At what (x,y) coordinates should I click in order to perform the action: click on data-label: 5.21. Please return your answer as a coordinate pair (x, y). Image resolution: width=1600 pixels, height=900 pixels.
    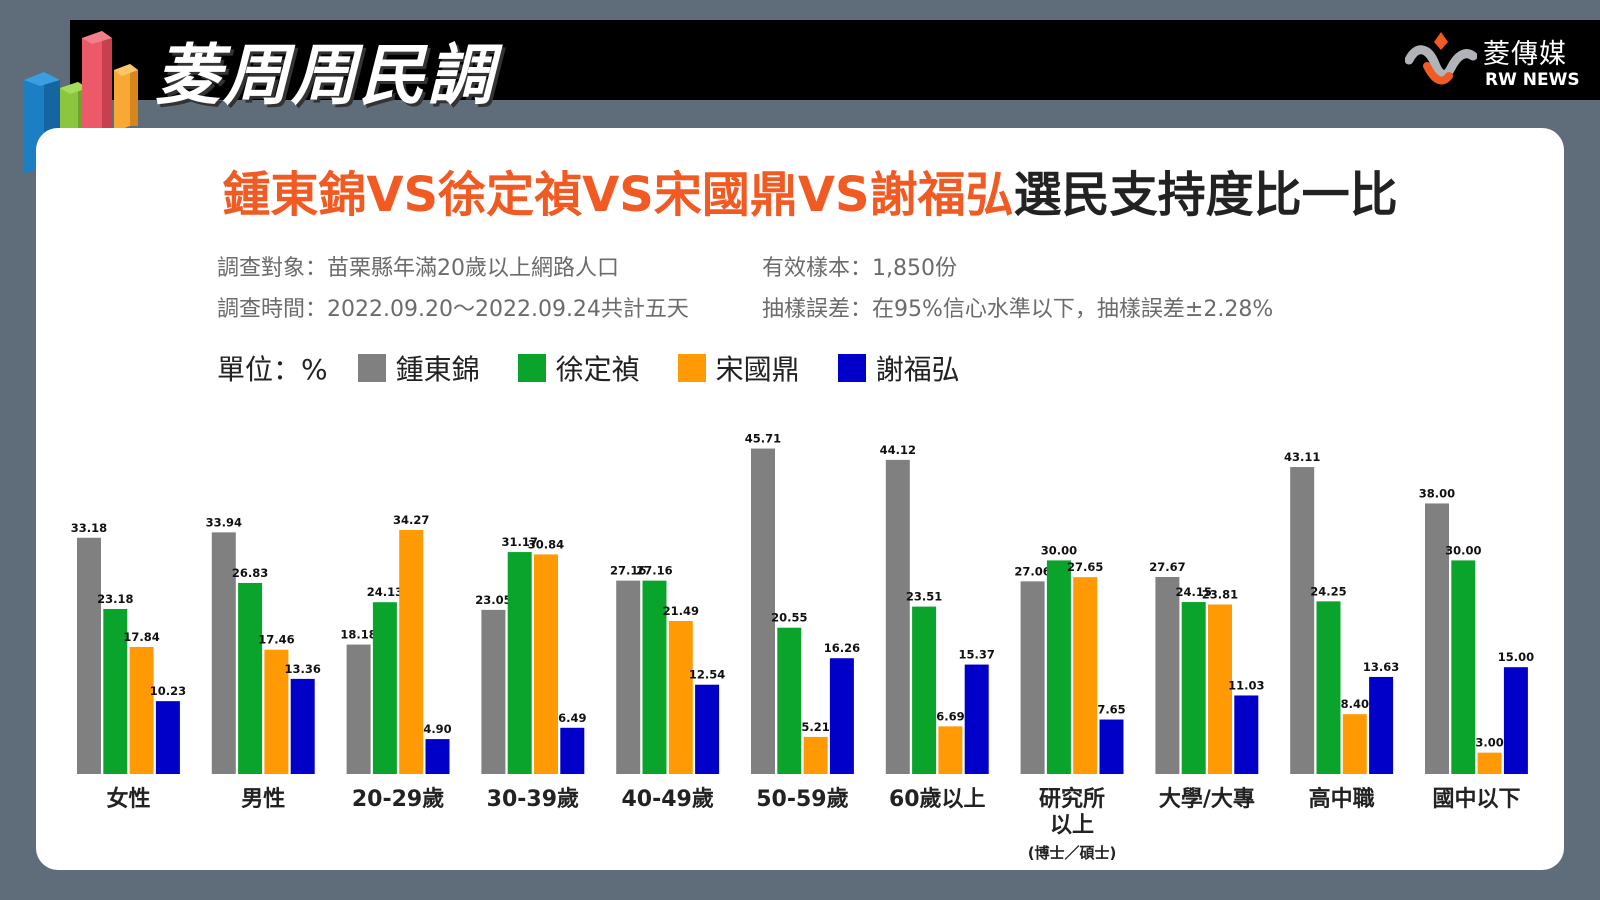
    Looking at the image, I should click on (815, 727).